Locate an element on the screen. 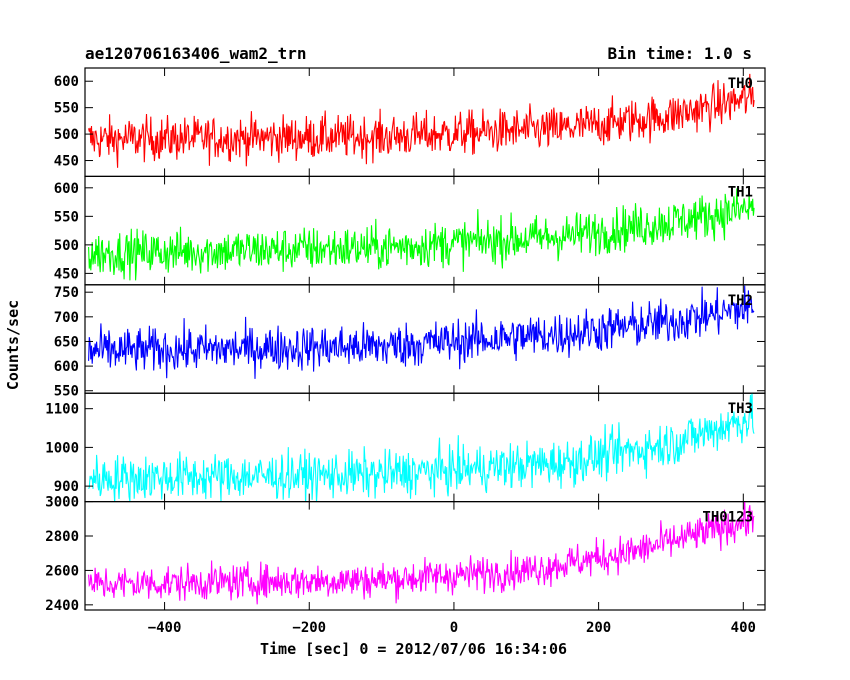 The width and height of the screenshot is (850, 680). chart-title-left: ae120706163406_wam2_trn is located at coordinates (196, 53).